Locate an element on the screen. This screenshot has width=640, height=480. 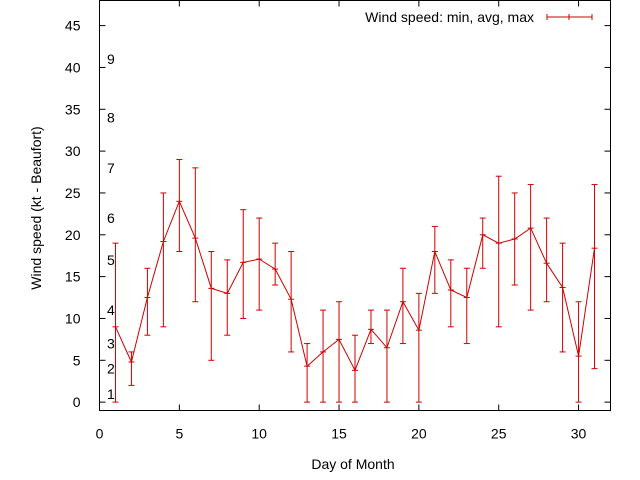
x-tick-label: 0 is located at coordinates (100, 434).